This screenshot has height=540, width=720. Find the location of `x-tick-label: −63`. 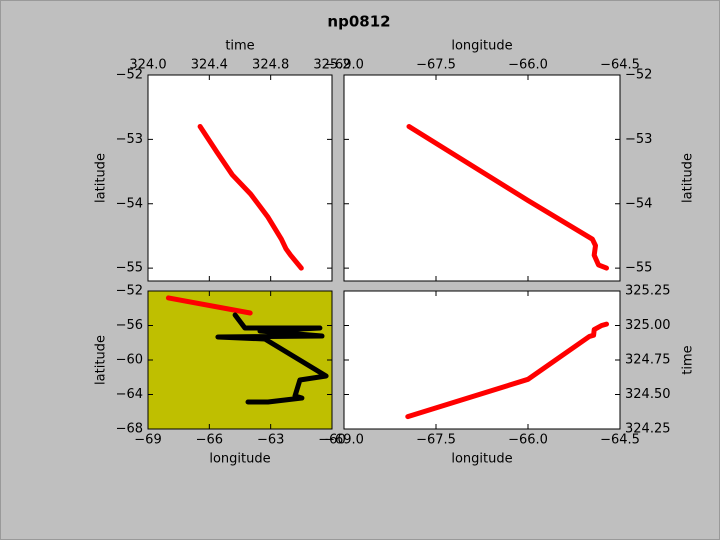

x-tick-label: −63 is located at coordinates (270, 440).